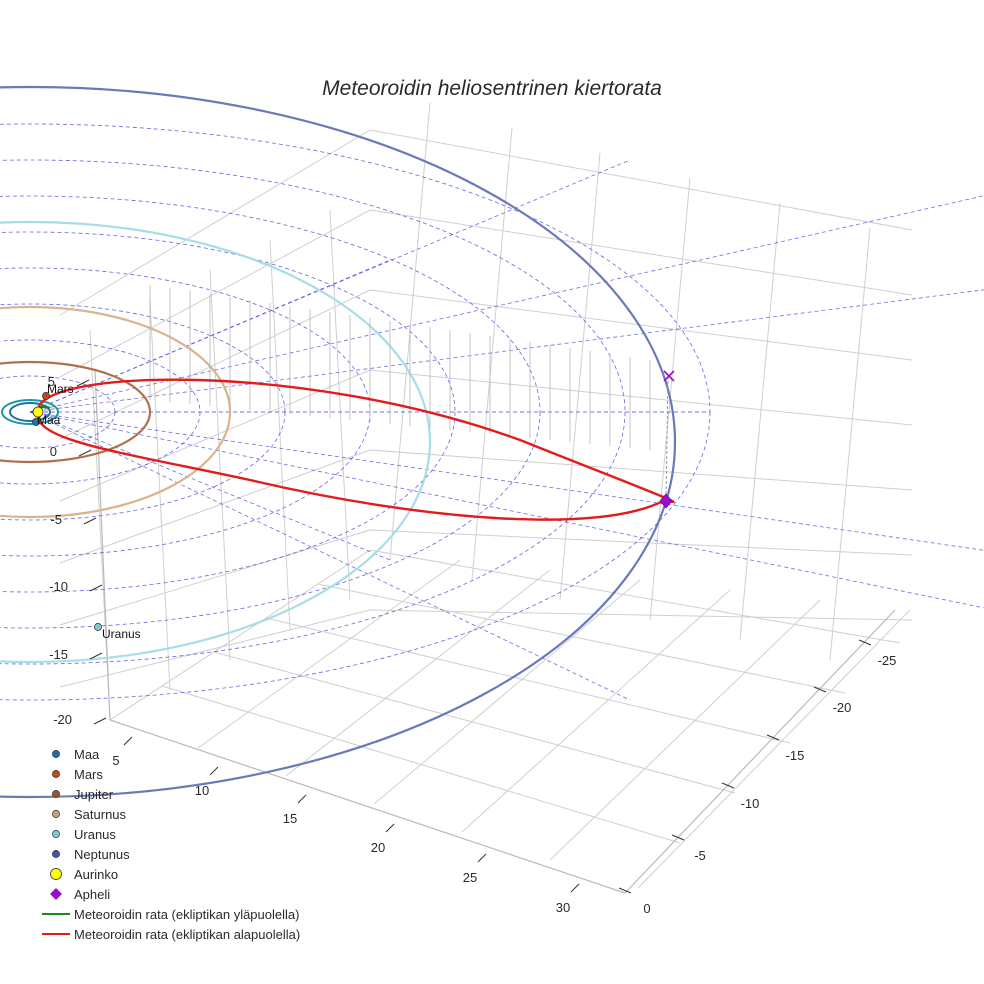  Describe the element at coordinates (58, 586) in the screenshot. I see `z-tick-label: -10` at that location.